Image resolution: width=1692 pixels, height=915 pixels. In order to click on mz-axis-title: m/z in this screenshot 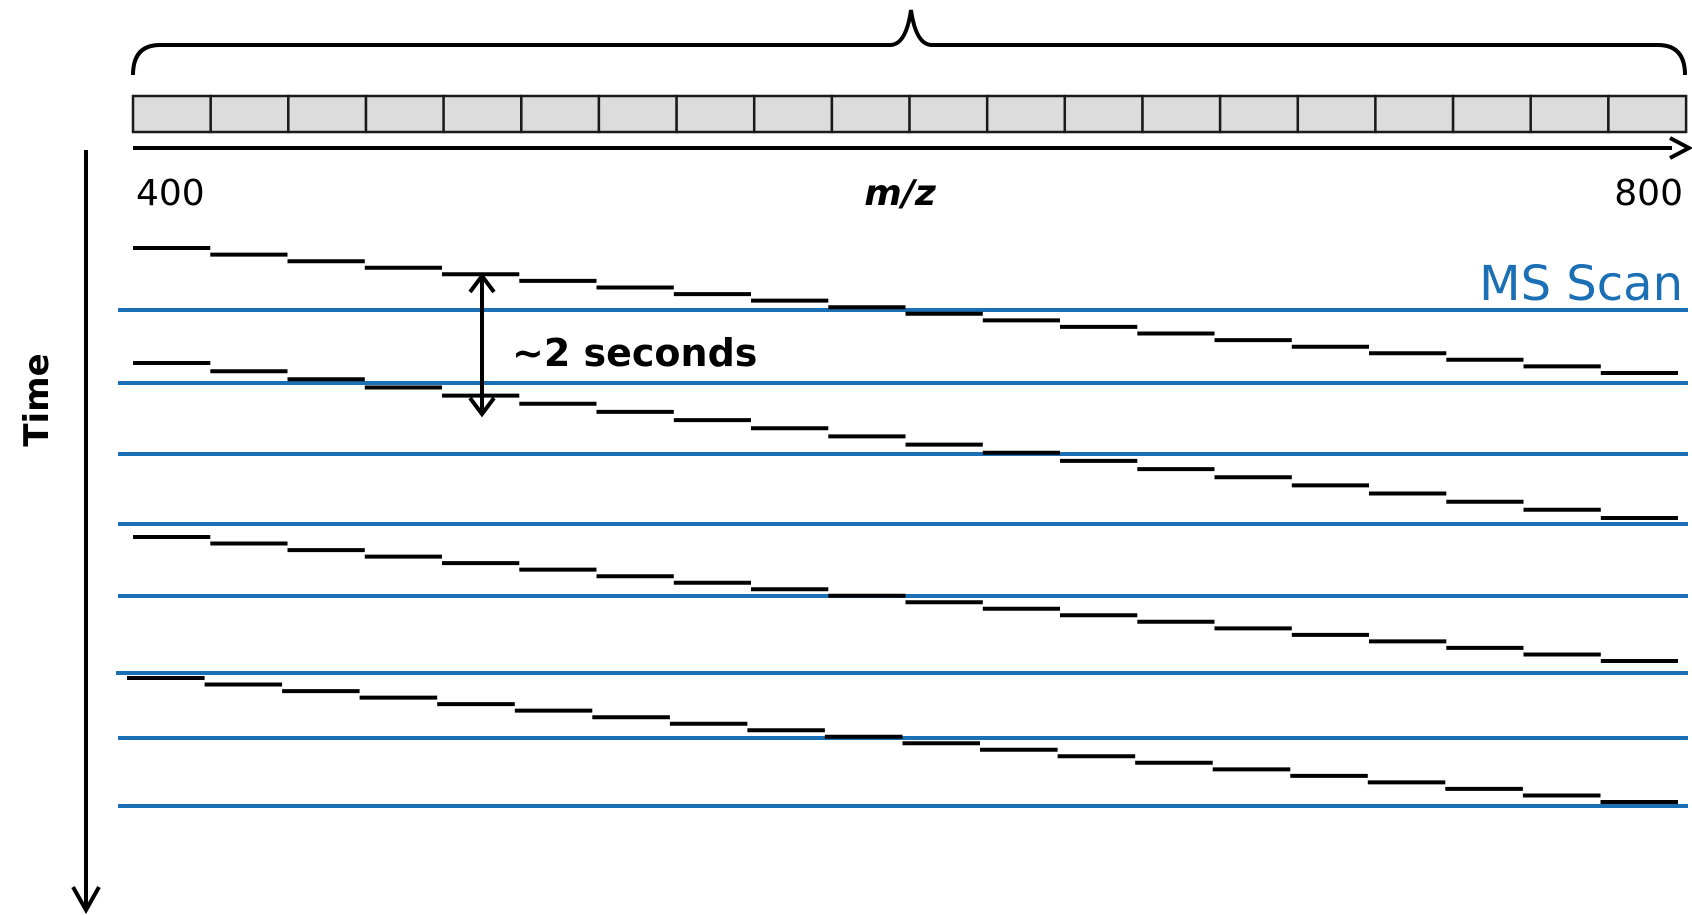, I will do `click(900, 193)`.